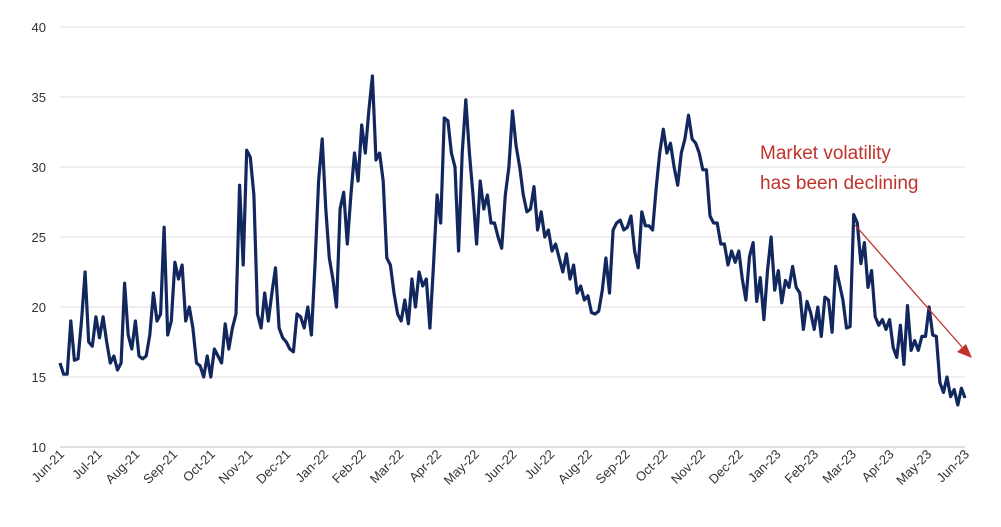 This screenshot has width=1001, height=527. Describe the element at coordinates (160, 467) in the screenshot. I see `x-tick-label: Sep-21` at that location.